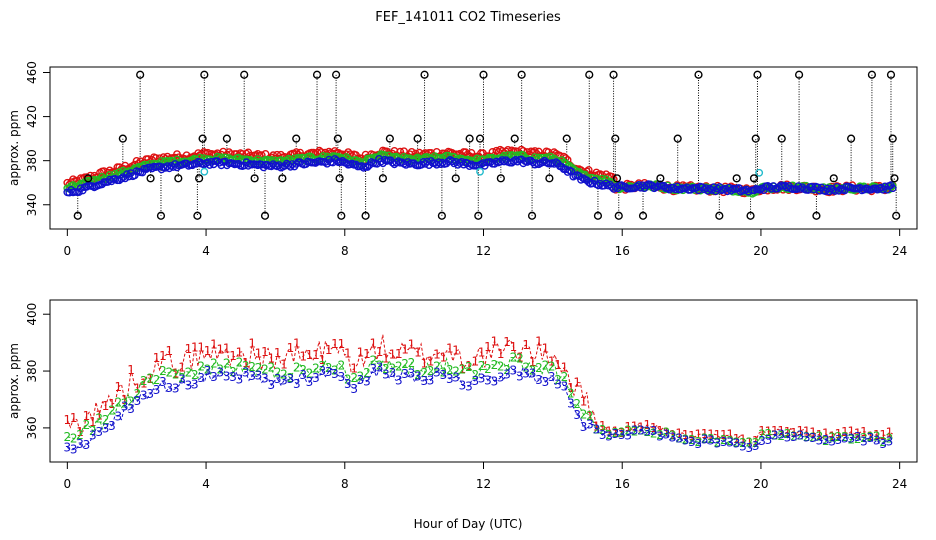  Describe the element at coordinates (204, 171) in the screenshot. I see `cyan-point` at that location.